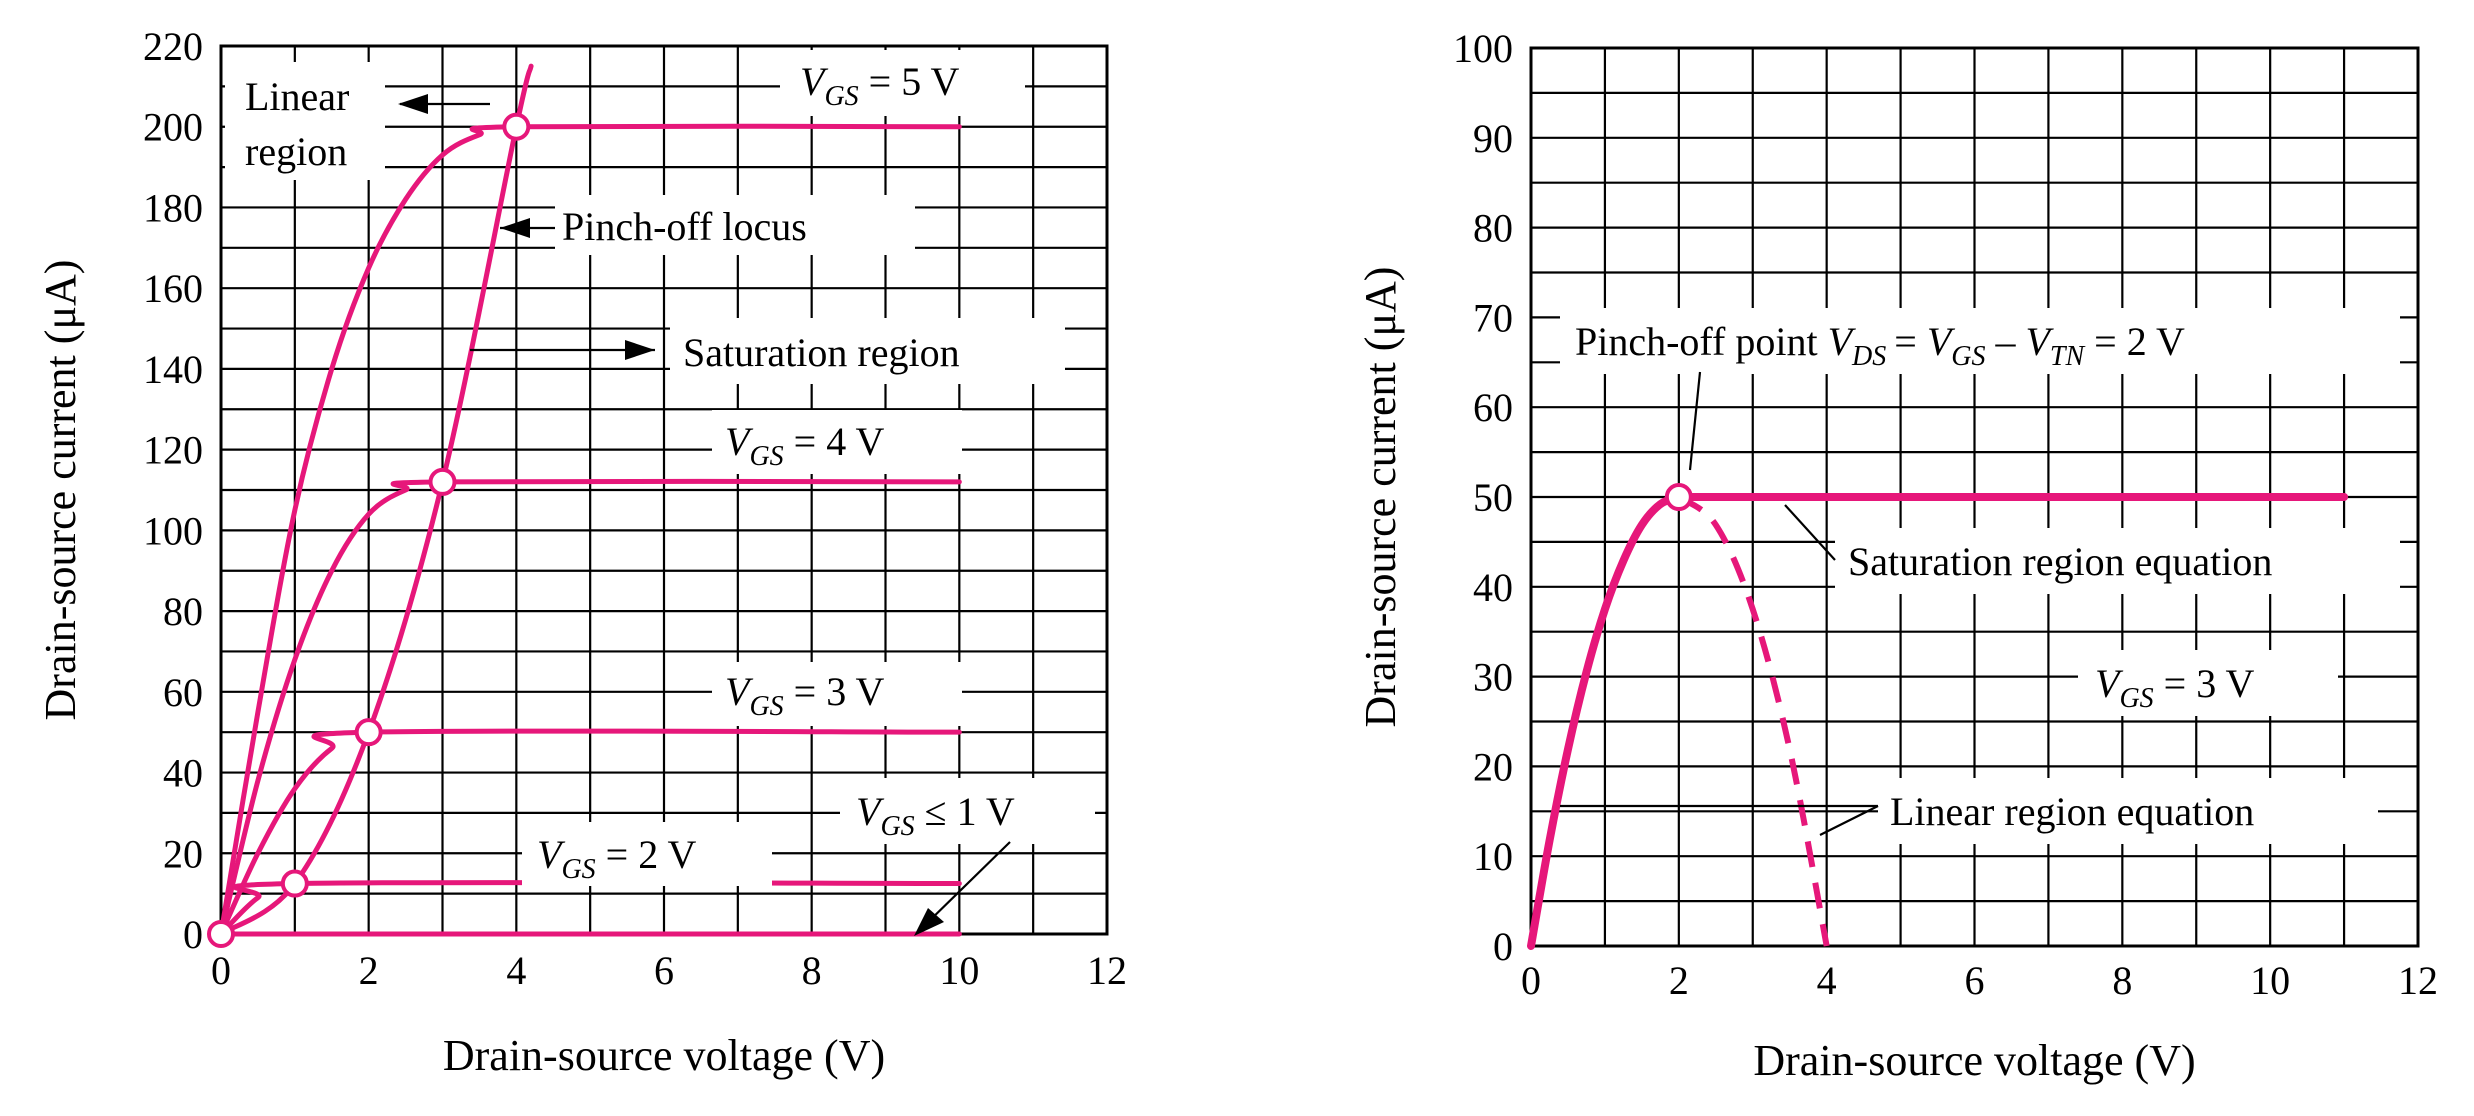  Describe the element at coordinates (1493, 497) in the screenshot. I see `y-tick-label: 50` at that location.